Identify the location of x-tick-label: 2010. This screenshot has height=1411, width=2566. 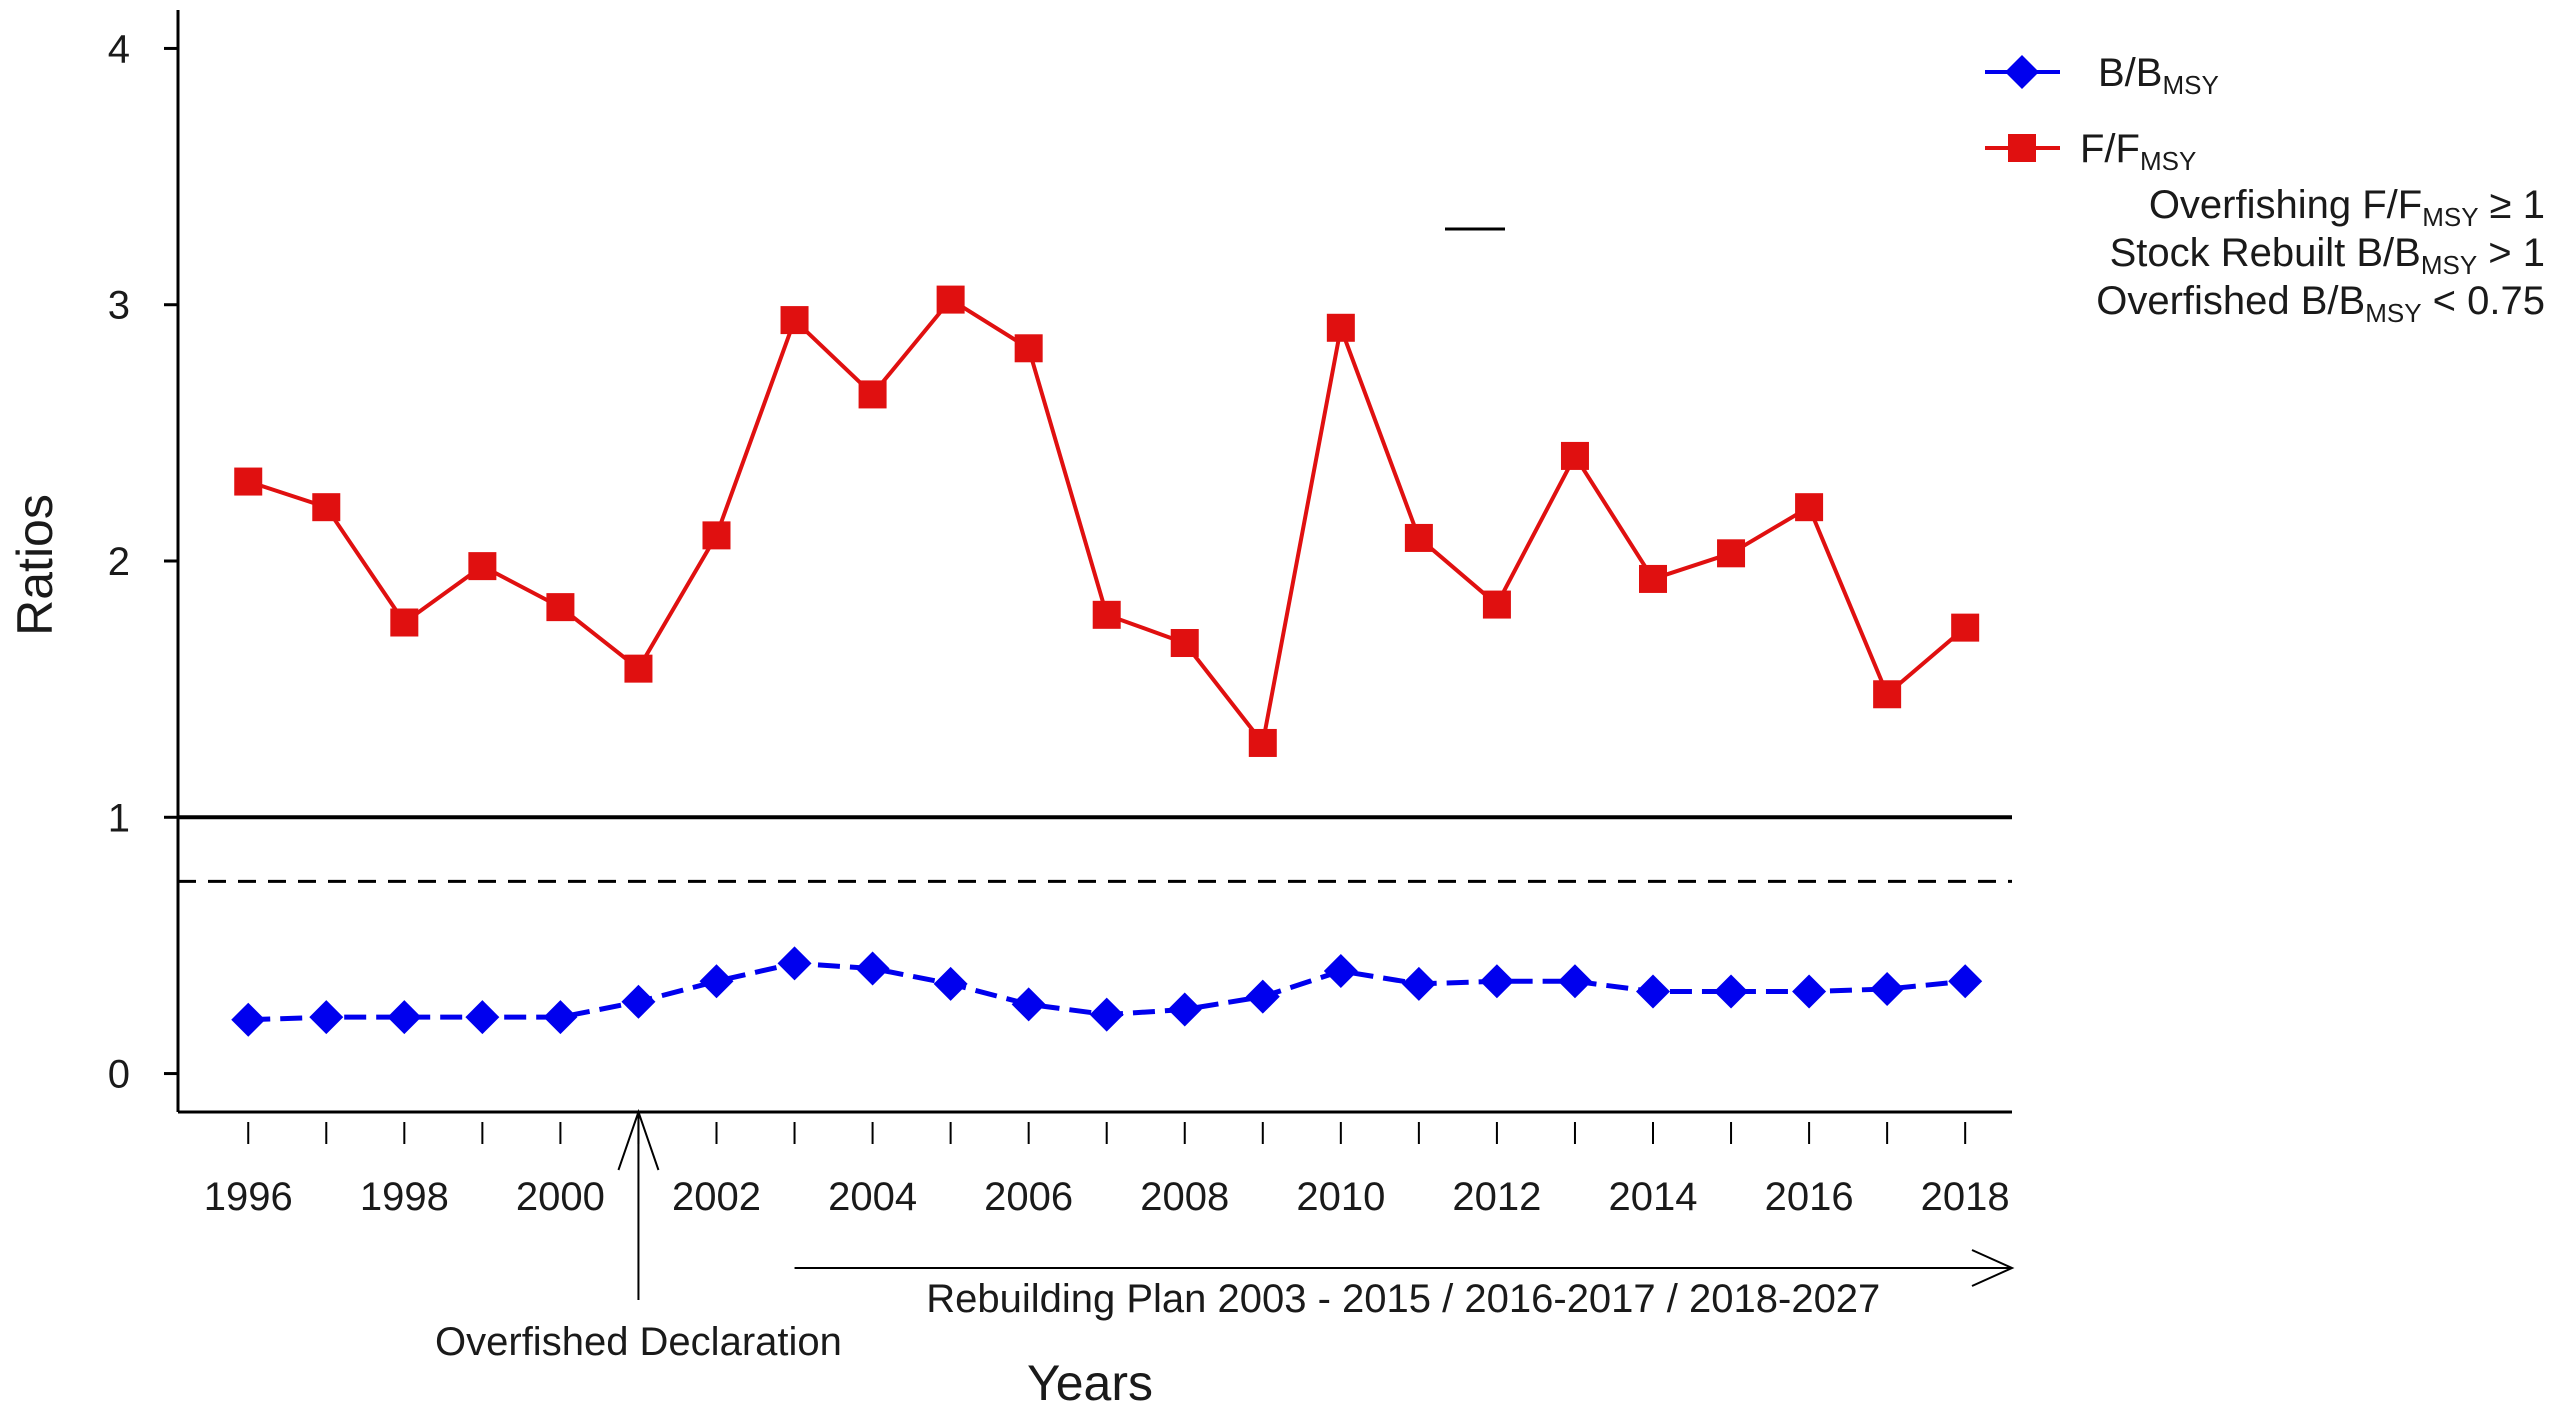
(1340, 1197).